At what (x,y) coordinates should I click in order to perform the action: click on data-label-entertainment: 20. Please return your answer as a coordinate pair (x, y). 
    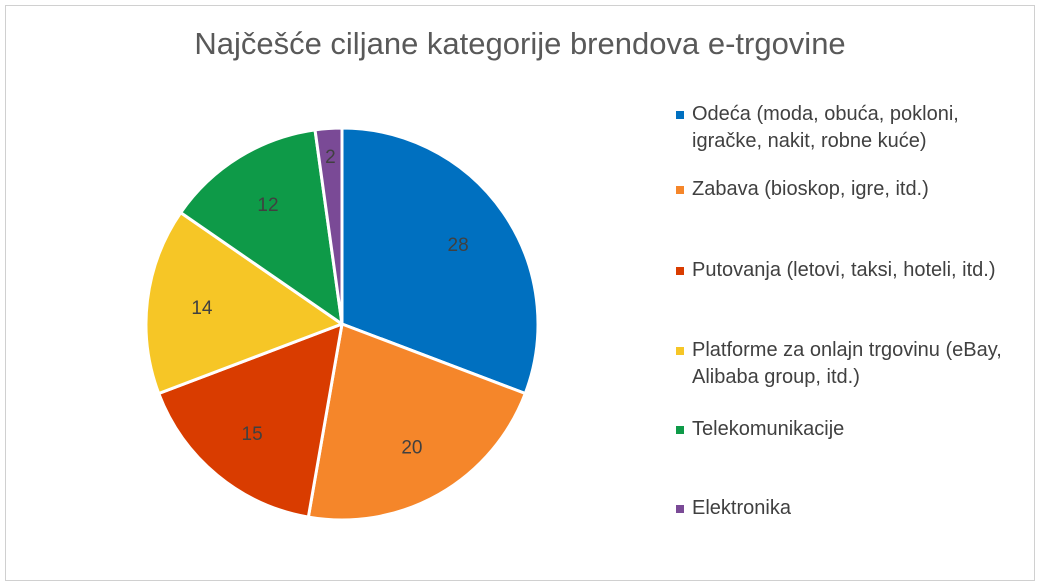
    Looking at the image, I should click on (411, 448).